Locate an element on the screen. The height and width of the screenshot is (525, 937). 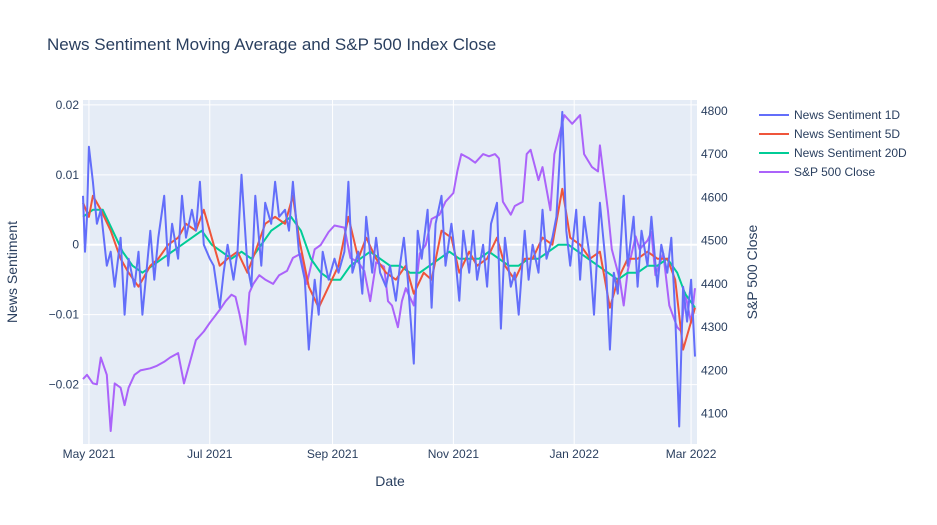
y2-tick-label: 4700 is located at coordinates (714, 154).